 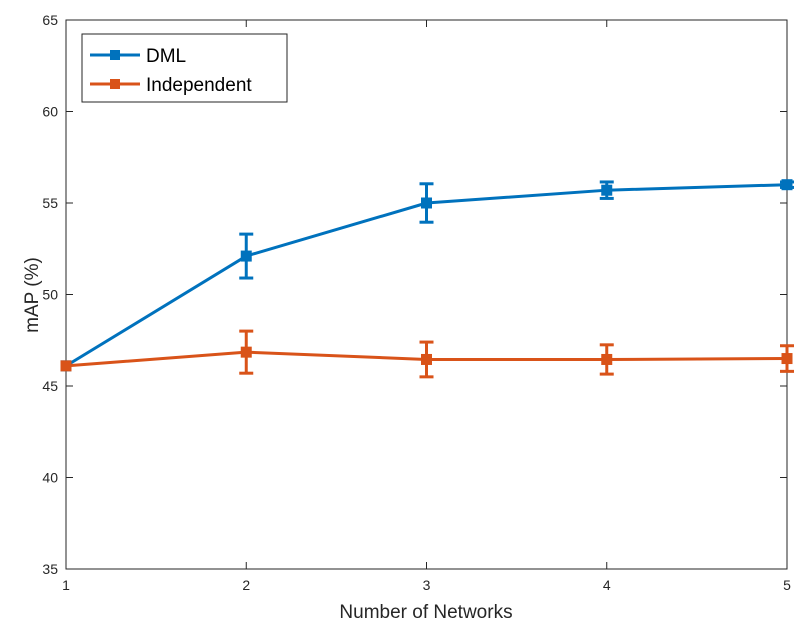 What do you see at coordinates (199, 85) in the screenshot?
I see `legend-label: Independent` at bounding box center [199, 85].